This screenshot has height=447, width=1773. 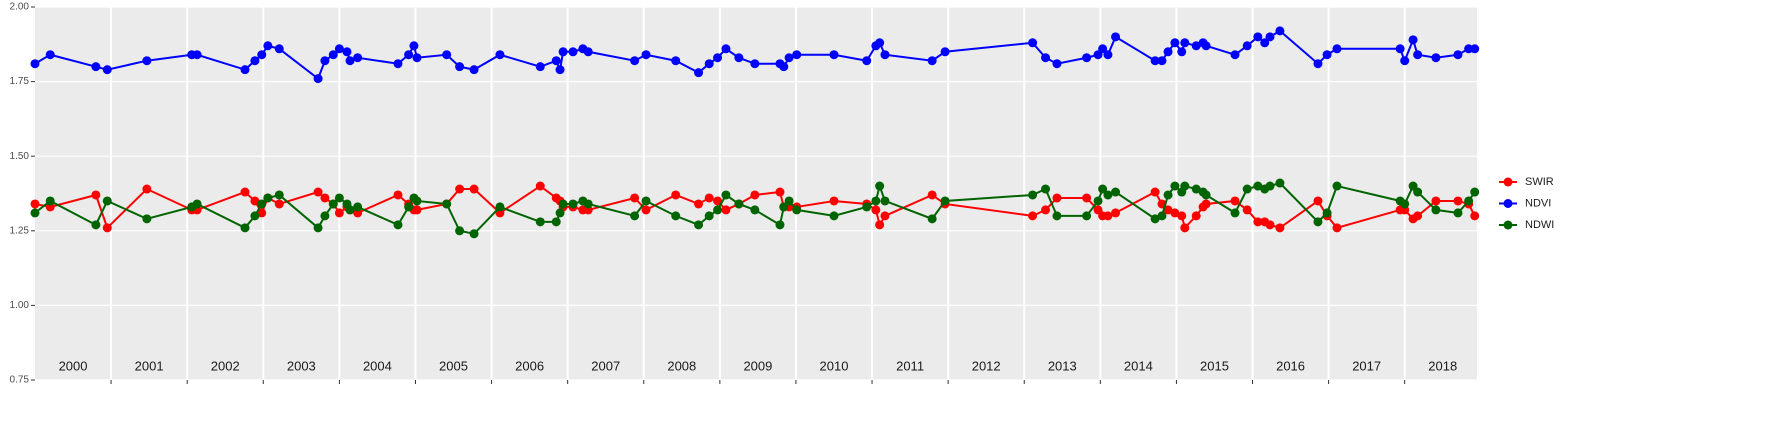 I want to click on year-label: 2007, so click(x=605, y=365).